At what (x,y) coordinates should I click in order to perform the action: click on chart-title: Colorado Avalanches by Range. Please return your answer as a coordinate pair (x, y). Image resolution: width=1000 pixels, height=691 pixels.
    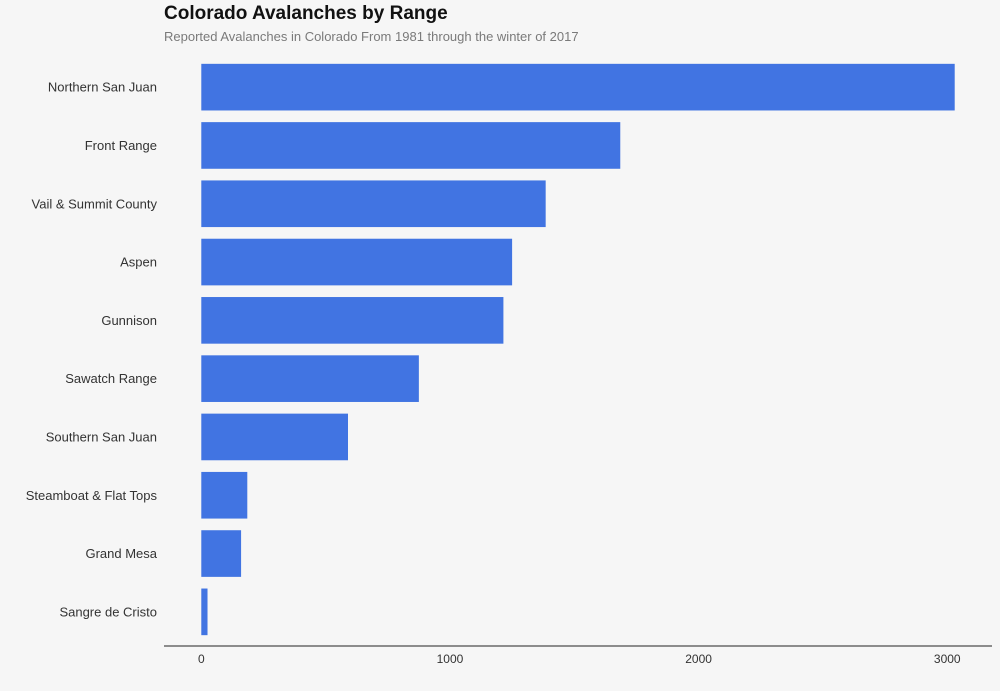
    Looking at the image, I should click on (306, 13).